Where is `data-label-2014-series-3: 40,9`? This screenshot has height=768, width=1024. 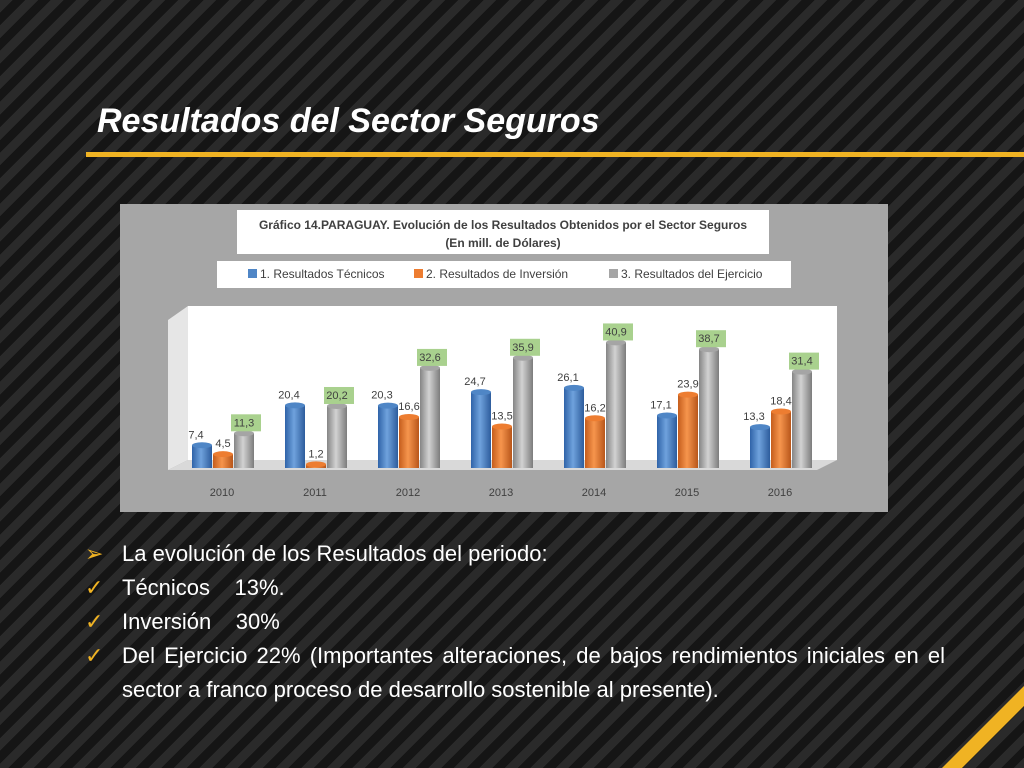 data-label-2014-series-3: 40,9 is located at coordinates (615, 332).